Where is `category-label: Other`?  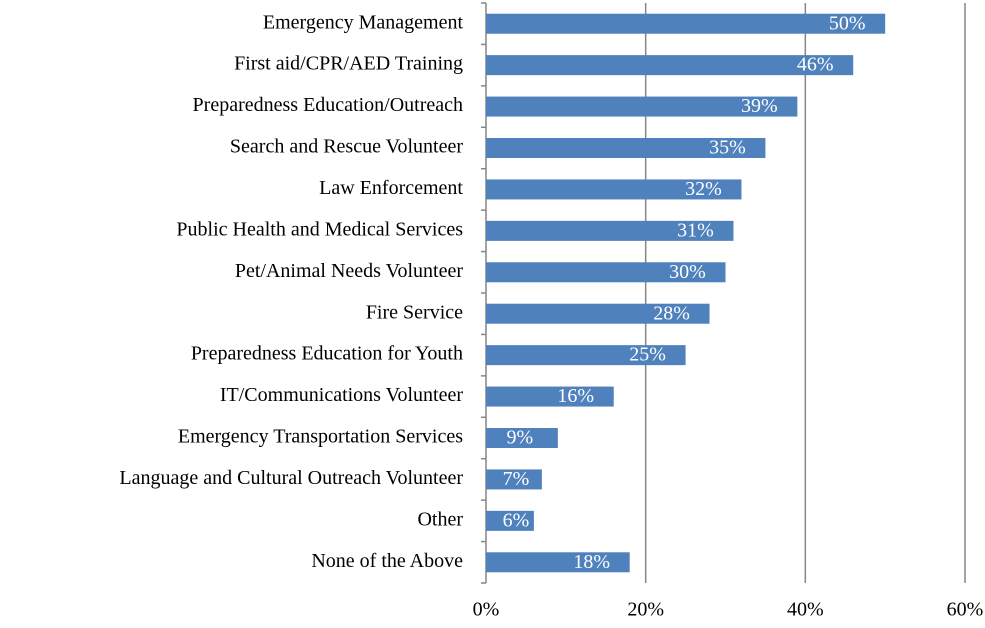 category-label: Other is located at coordinates (440, 519).